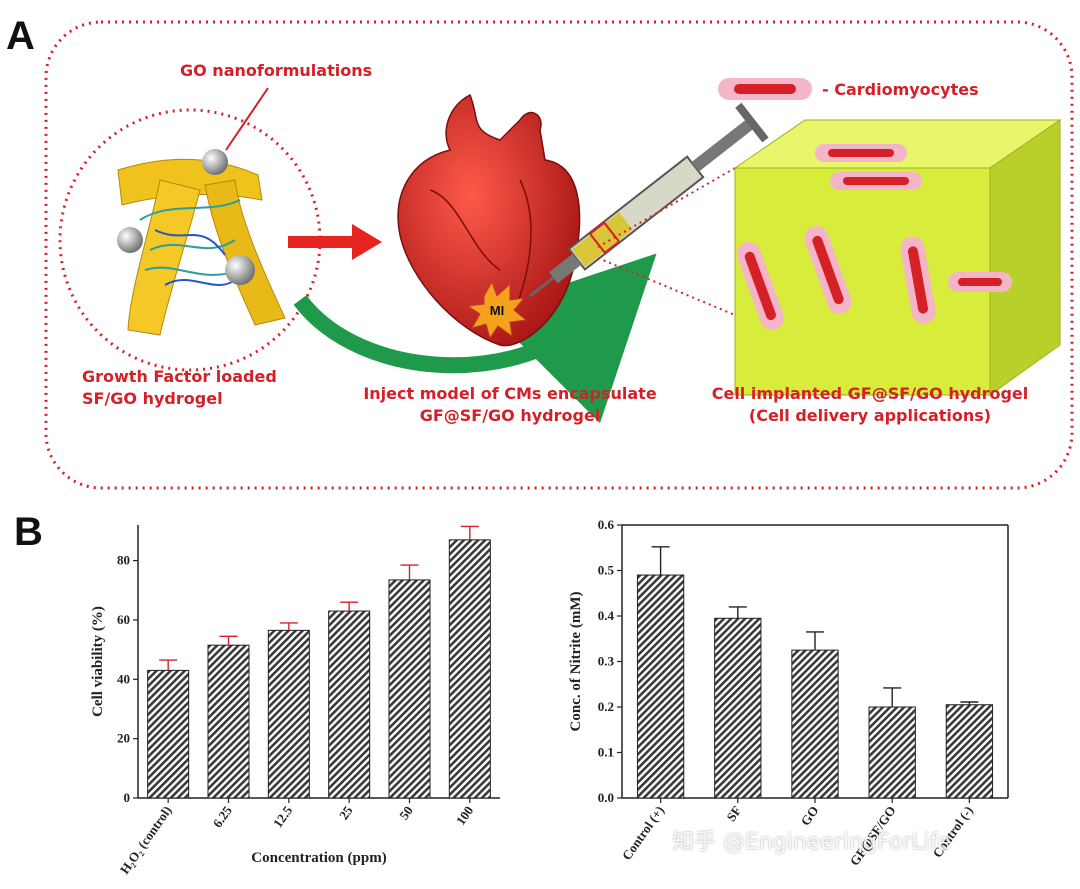 The height and width of the screenshot is (889, 1080). I want to click on y-tick-label: 0.2, so click(606, 706).